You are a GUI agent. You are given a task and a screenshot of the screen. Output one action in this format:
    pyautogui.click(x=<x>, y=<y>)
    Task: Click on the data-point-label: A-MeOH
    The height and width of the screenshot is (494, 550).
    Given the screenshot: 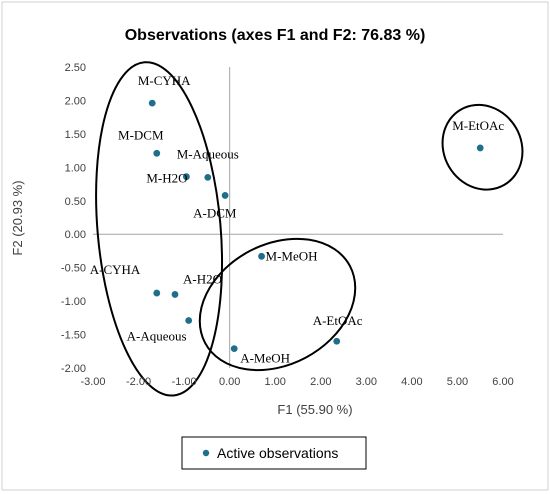 What is the action you would take?
    pyautogui.click(x=265, y=358)
    